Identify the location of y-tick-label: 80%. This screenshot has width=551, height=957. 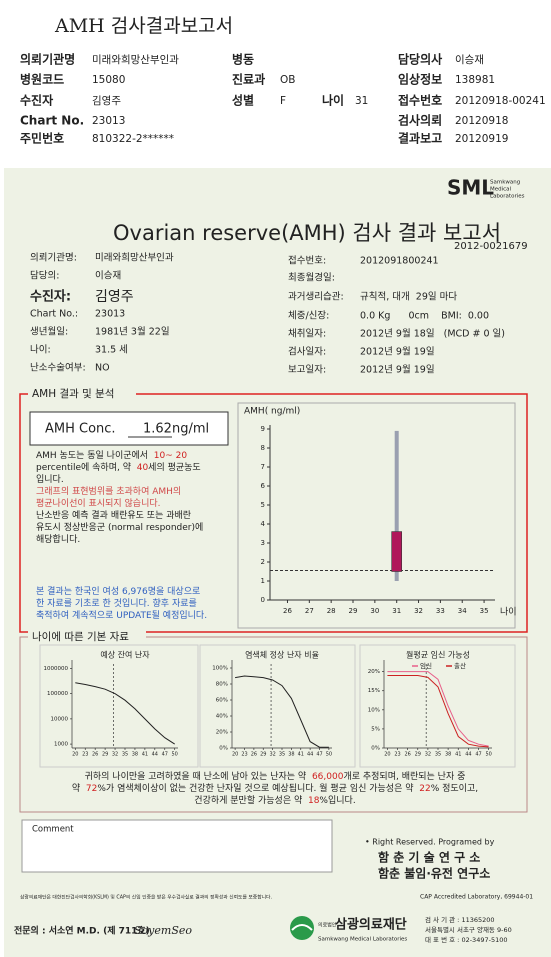
(222, 685).